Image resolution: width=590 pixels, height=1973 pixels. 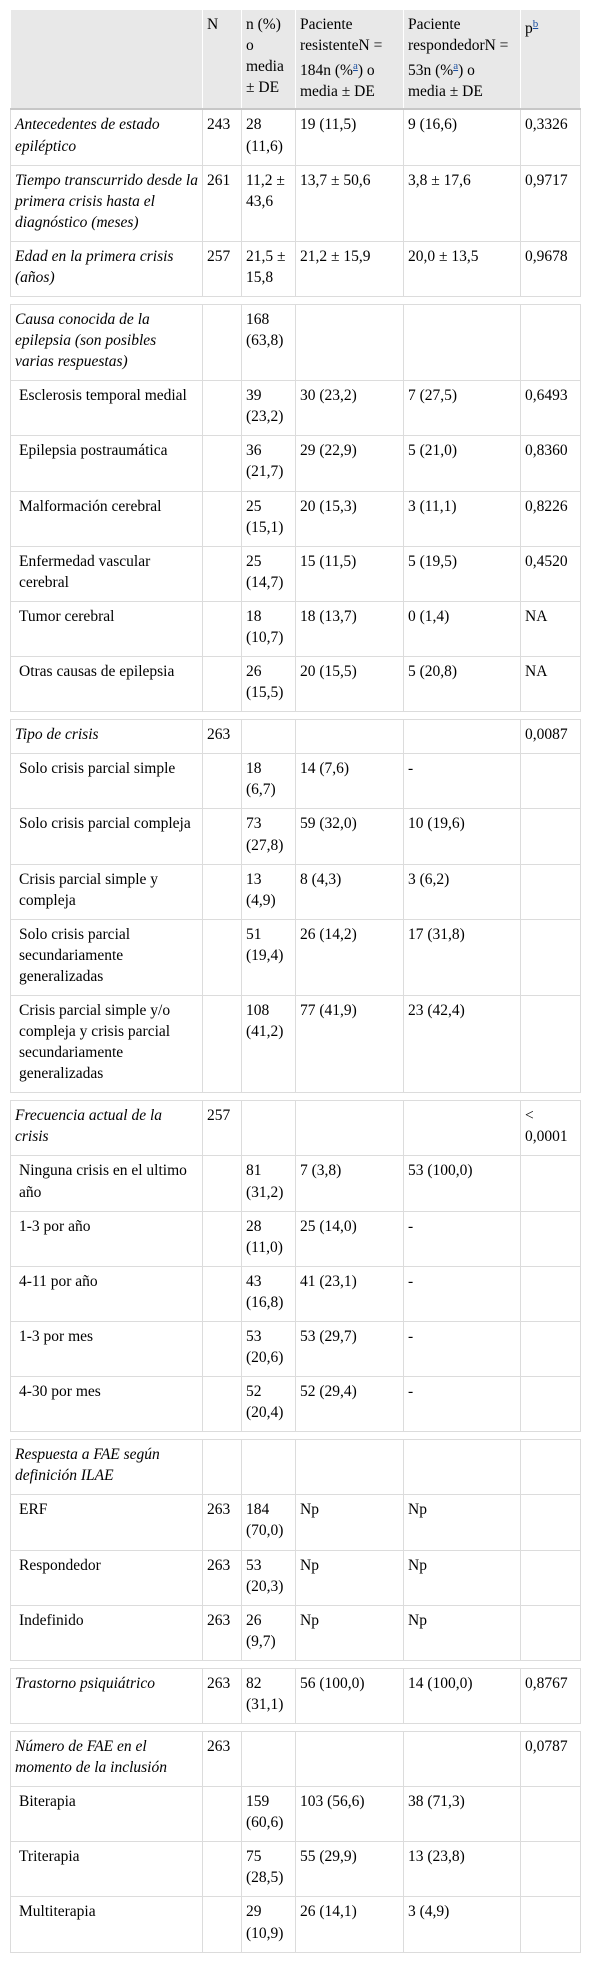 What do you see at coordinates (268, 60) in the screenshot?
I see `header-total: n (%) o media ± DE` at bounding box center [268, 60].